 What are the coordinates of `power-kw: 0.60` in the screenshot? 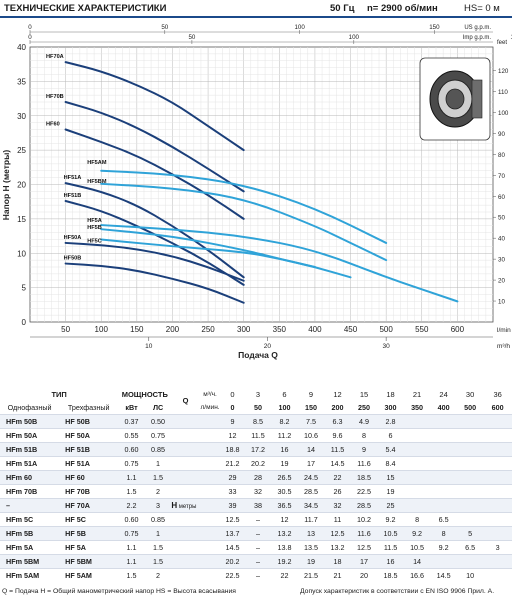 It's located at (131, 449).